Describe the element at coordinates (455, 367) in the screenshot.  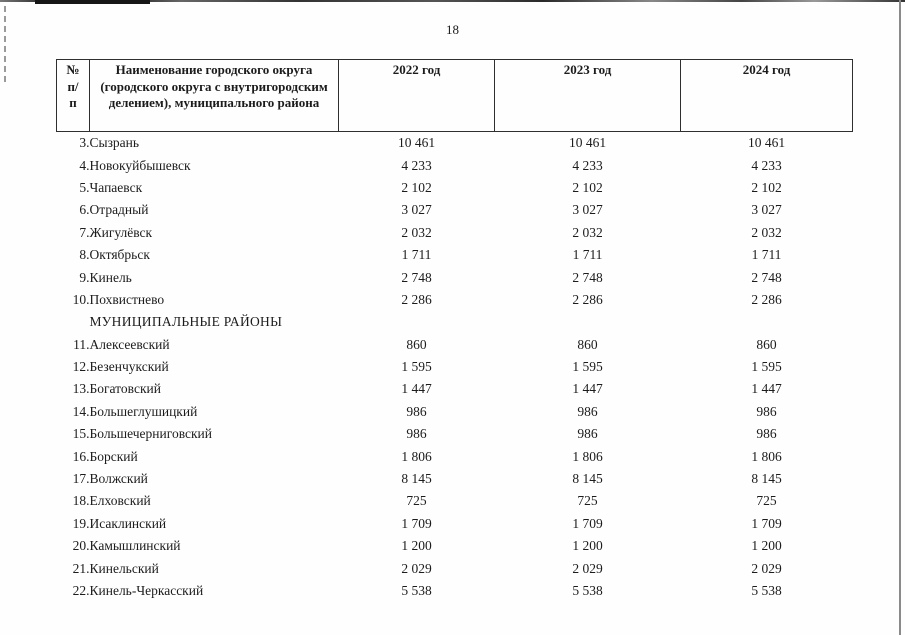
I see `table-row: 12. Безенчукский 1 595 1 595 1 595` at that location.